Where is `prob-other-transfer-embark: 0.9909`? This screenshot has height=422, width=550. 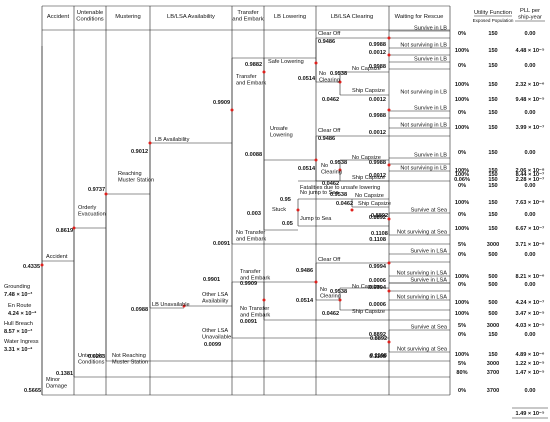
prob-other-transfer-embark: 0.9909 is located at coordinates (248, 284).